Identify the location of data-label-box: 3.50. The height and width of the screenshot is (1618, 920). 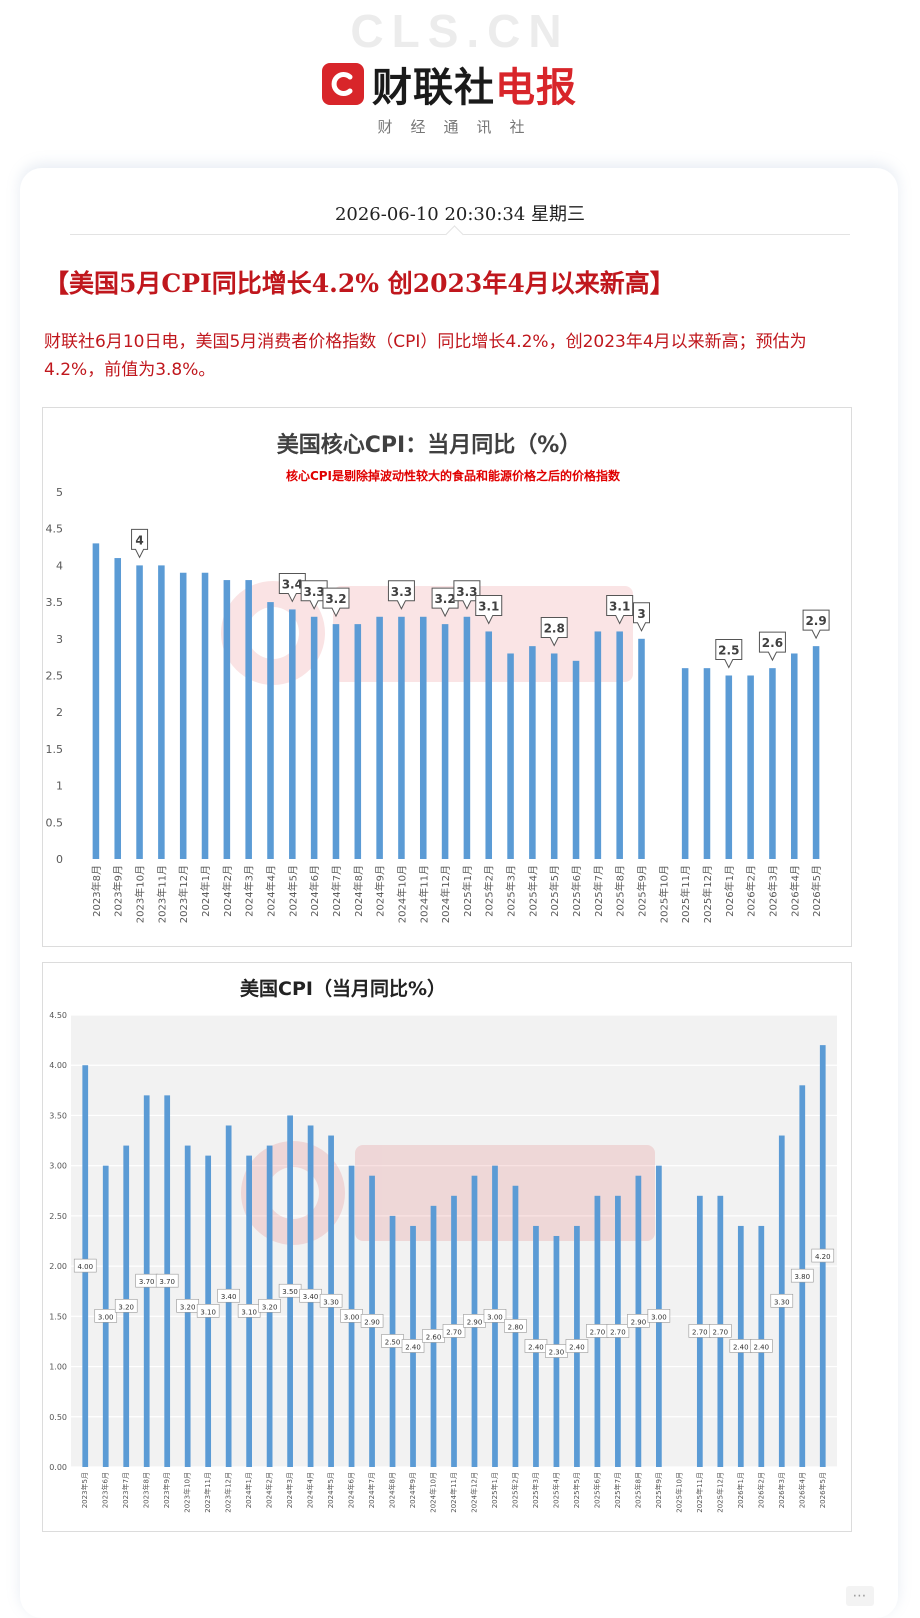
(290, 1290).